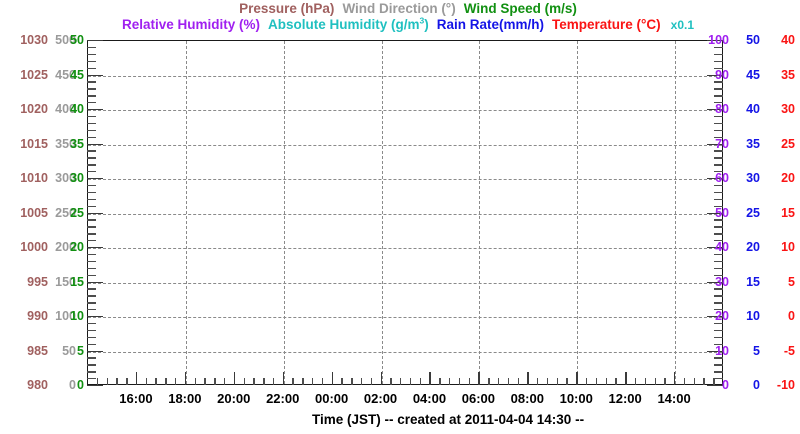 The width and height of the screenshot is (800, 434). What do you see at coordinates (37, 281) in the screenshot?
I see `ytick-label-pressure: 995` at bounding box center [37, 281].